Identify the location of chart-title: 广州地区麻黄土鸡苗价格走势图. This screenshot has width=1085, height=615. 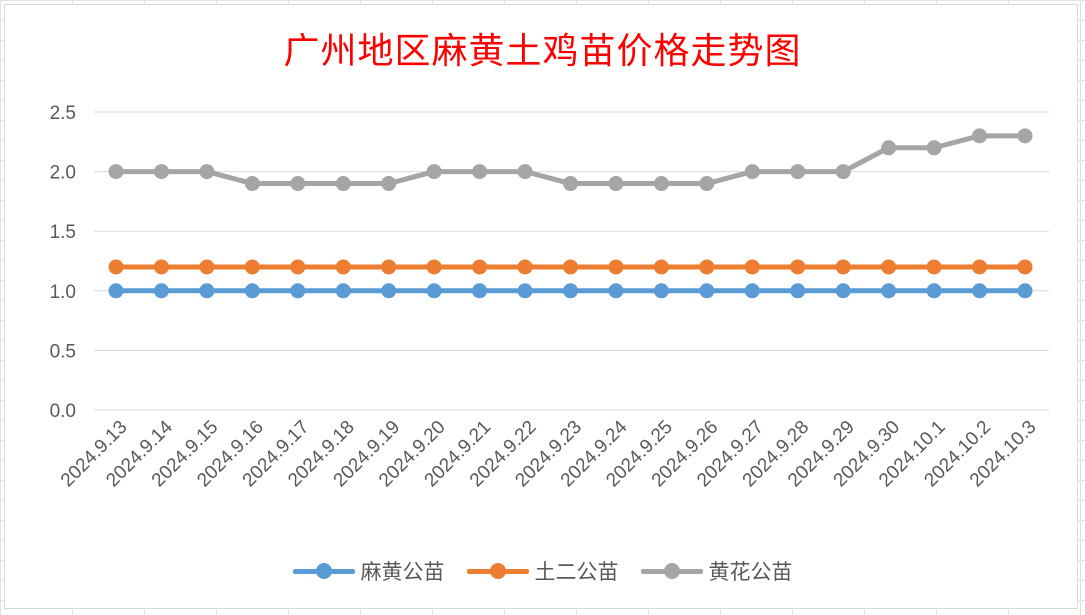
(542, 51).